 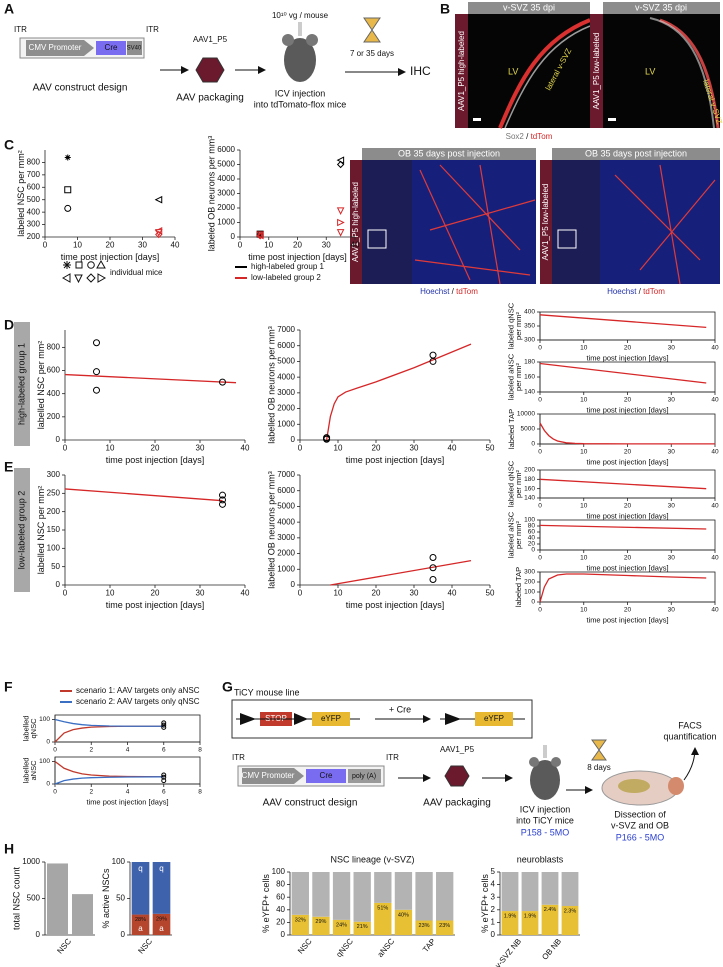 I want to click on micrograph, so click(x=387, y=222).